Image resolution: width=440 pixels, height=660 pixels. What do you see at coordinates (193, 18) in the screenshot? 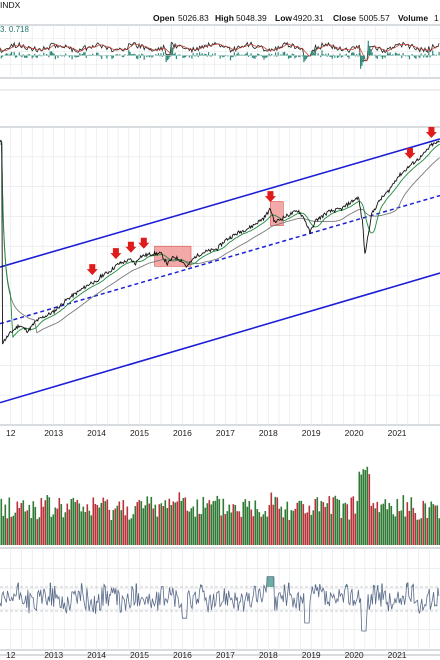
I see `open-value: 5026.83` at bounding box center [193, 18].